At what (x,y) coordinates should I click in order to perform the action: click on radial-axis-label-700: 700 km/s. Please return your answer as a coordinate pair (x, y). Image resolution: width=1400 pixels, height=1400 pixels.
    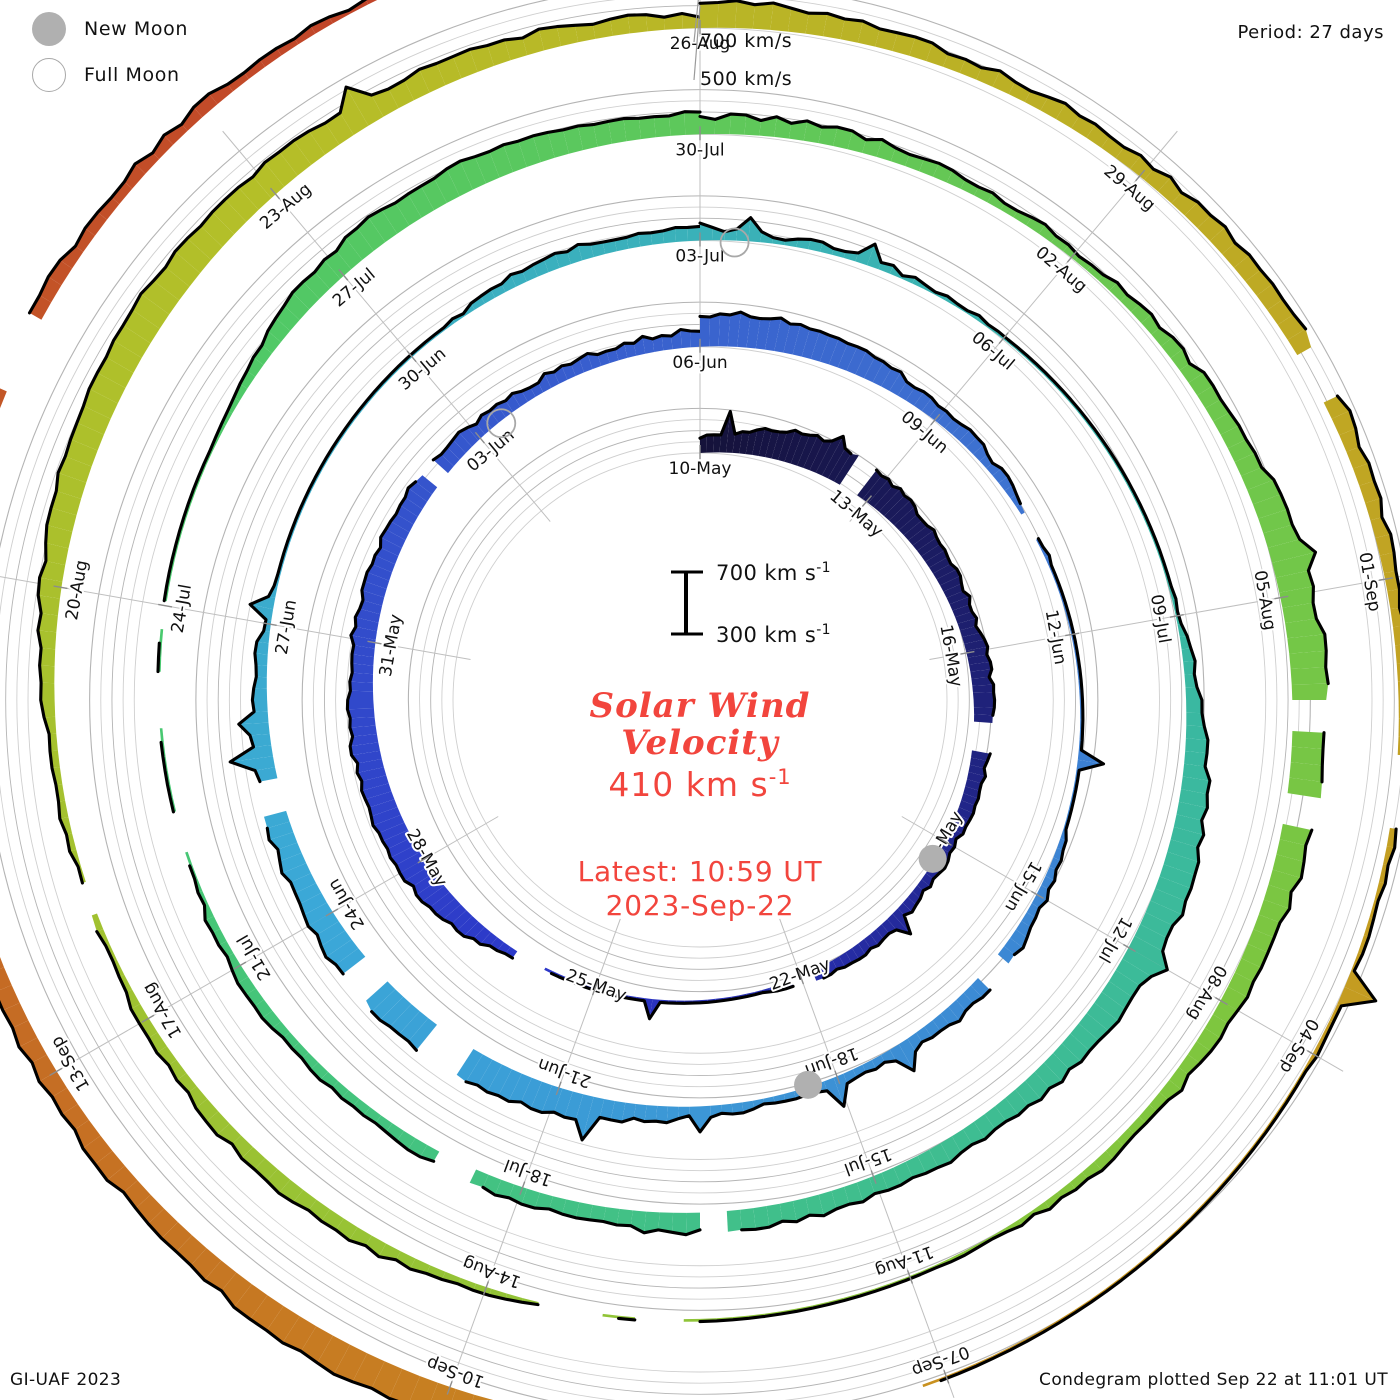
    Looking at the image, I should click on (746, 41).